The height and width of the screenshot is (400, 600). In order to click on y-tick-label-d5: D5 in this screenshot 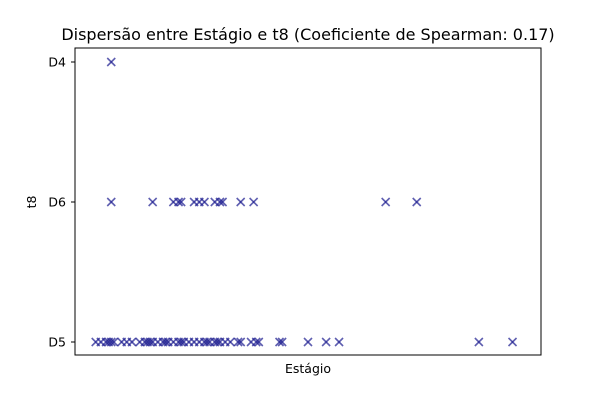, I will do `click(57, 342)`.